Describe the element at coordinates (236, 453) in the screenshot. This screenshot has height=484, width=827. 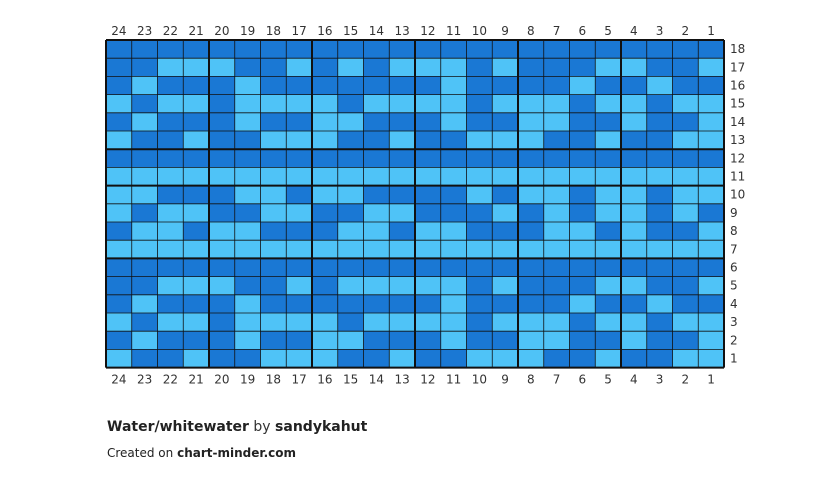
I see `site-link: chart-minder.com` at that location.